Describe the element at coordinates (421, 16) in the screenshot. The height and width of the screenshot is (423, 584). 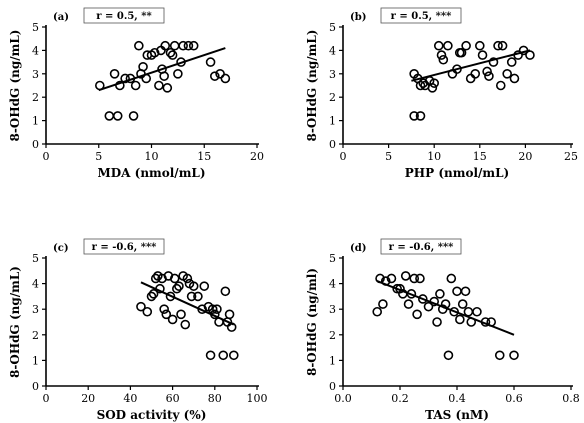
I see `correlation-annotation: r = 0.5, ***` at that location.